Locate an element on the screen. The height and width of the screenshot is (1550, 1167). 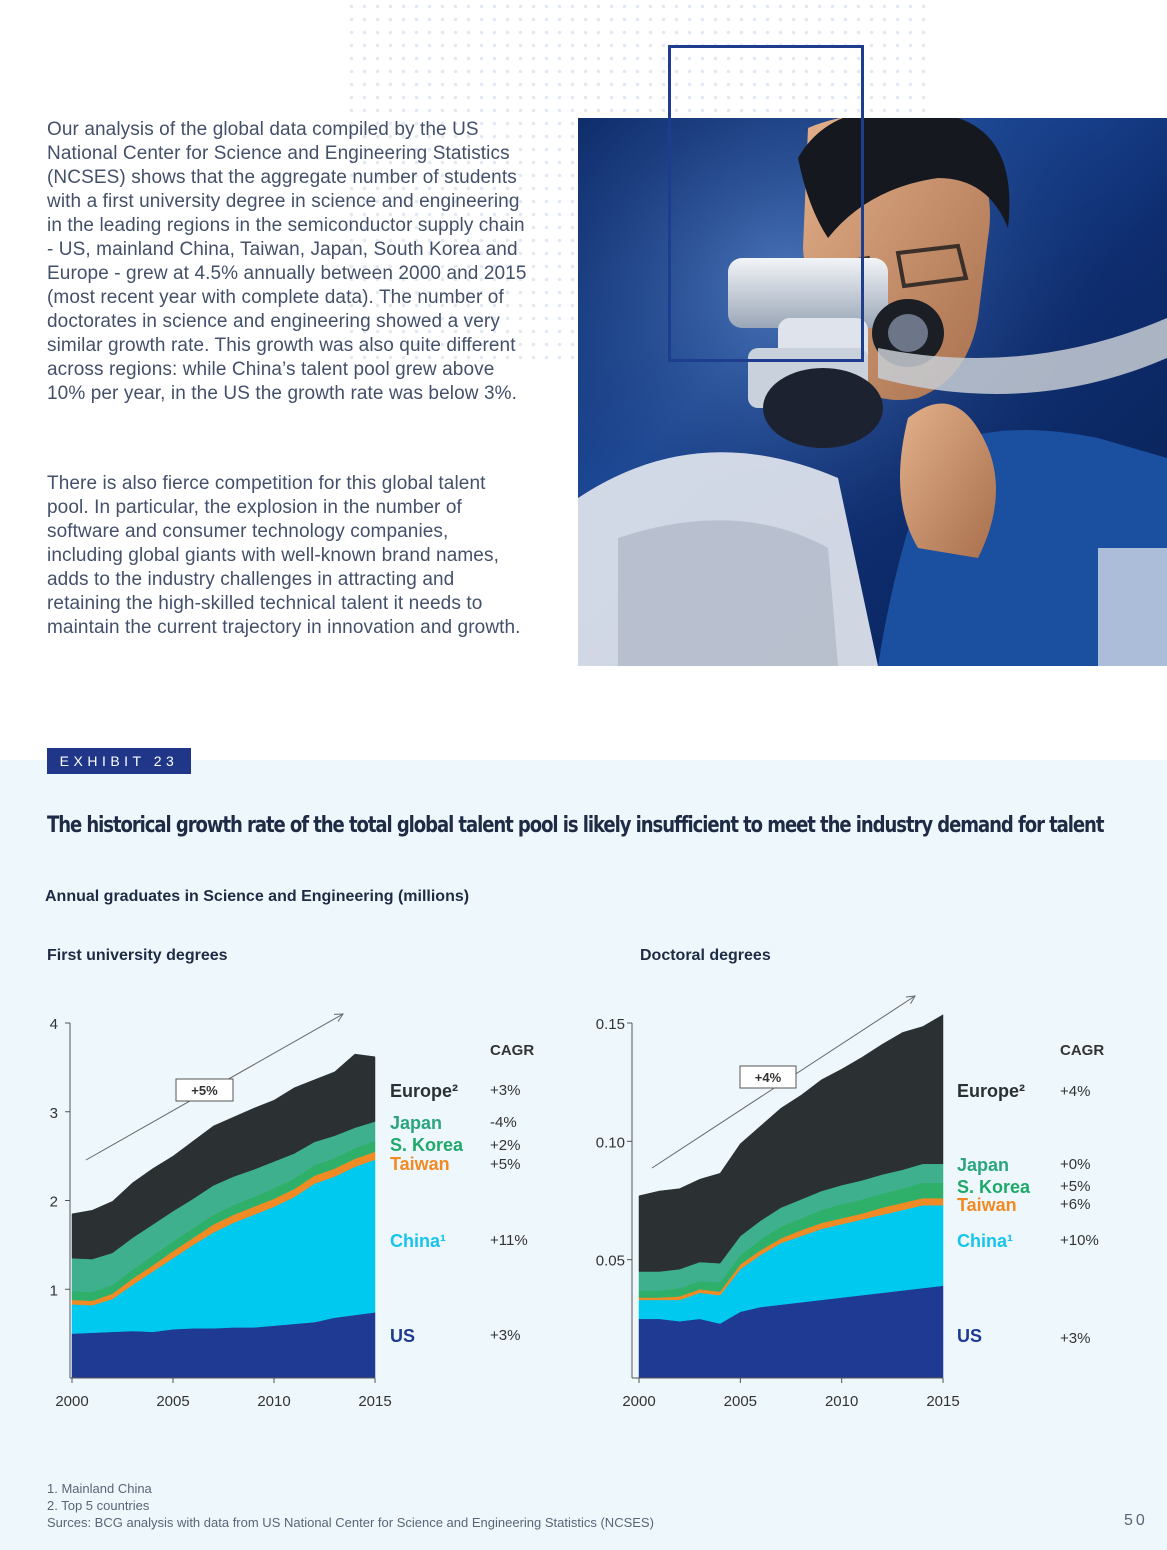
first-series-label-taiwan: Taiwan is located at coordinates (420, 1164).